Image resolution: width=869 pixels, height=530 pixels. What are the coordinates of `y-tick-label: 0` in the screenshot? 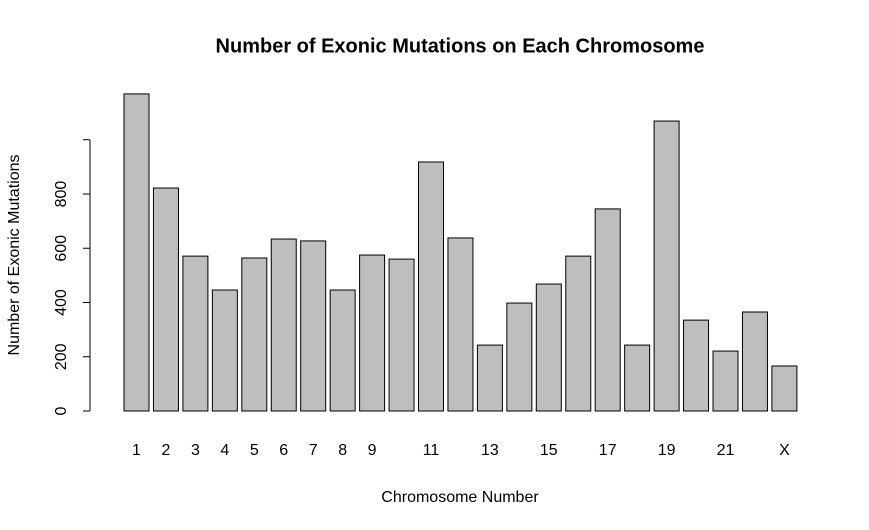 It's located at (61, 410).